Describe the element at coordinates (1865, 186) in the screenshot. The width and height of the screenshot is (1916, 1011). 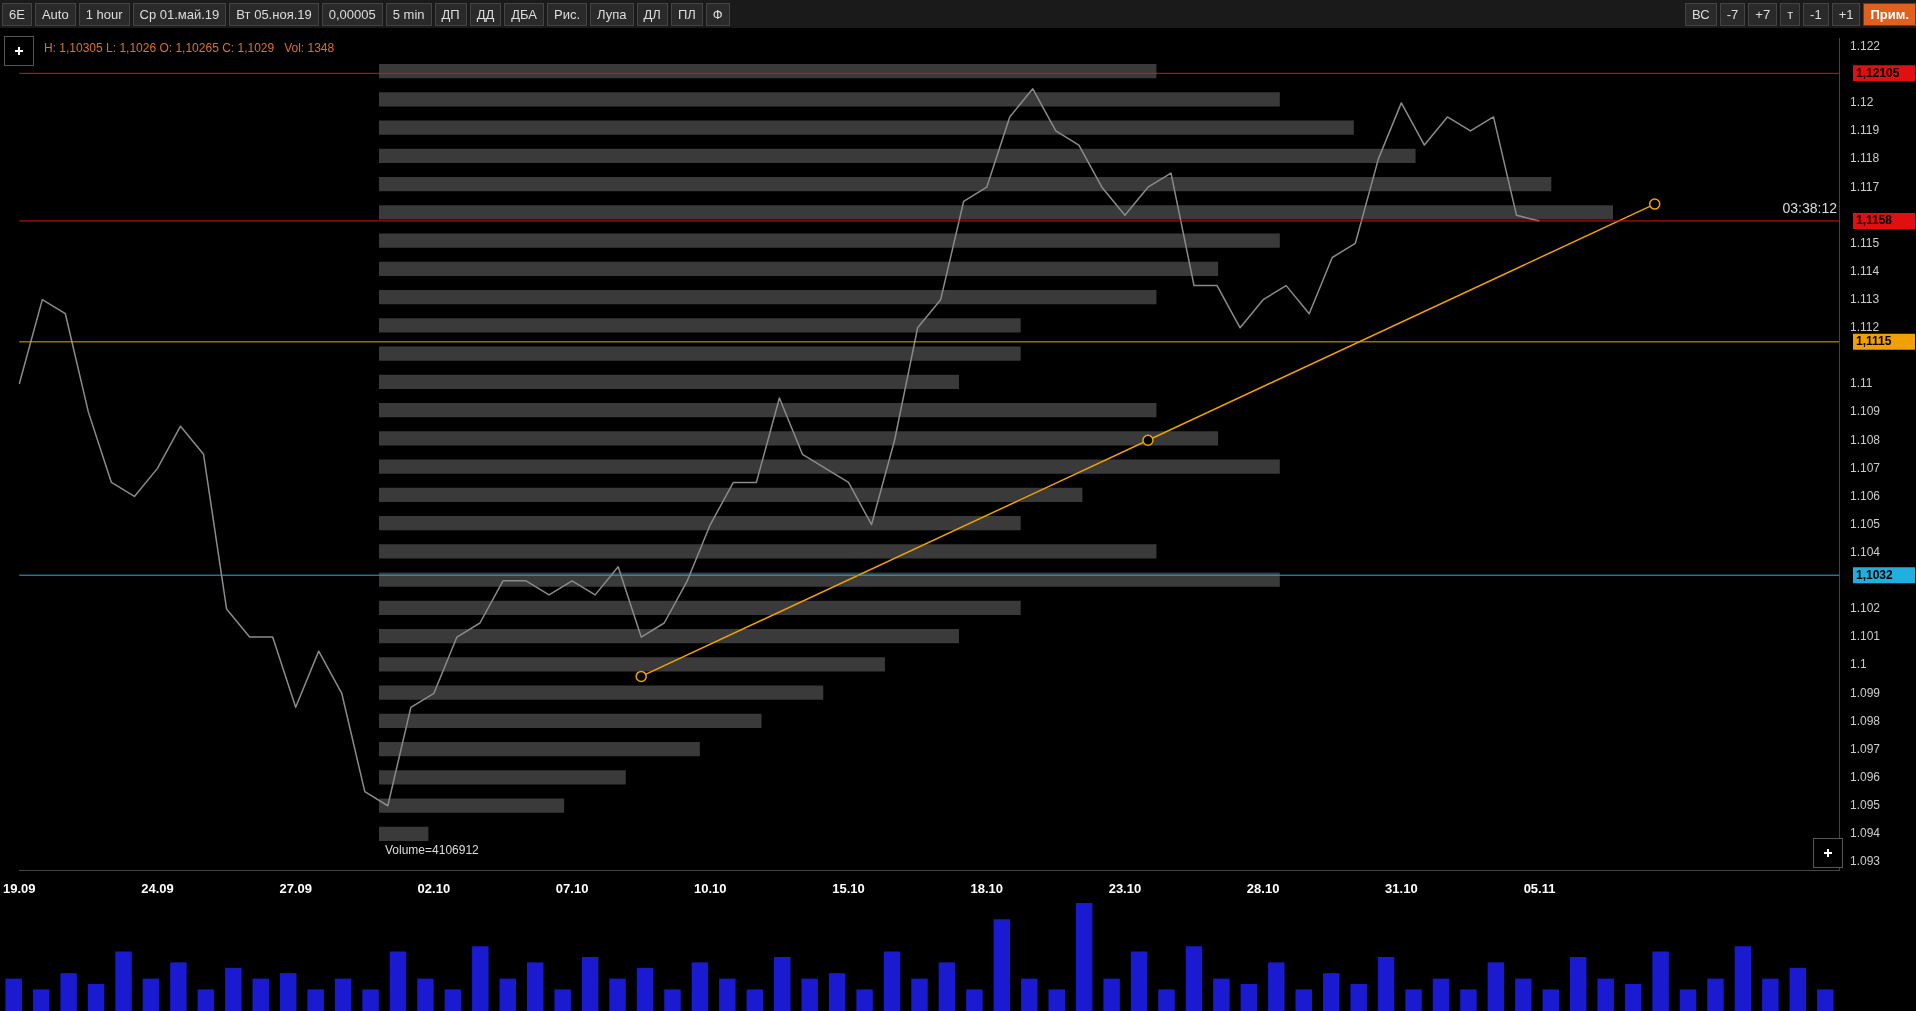
I see `y-tick-label: 1.117` at that location.